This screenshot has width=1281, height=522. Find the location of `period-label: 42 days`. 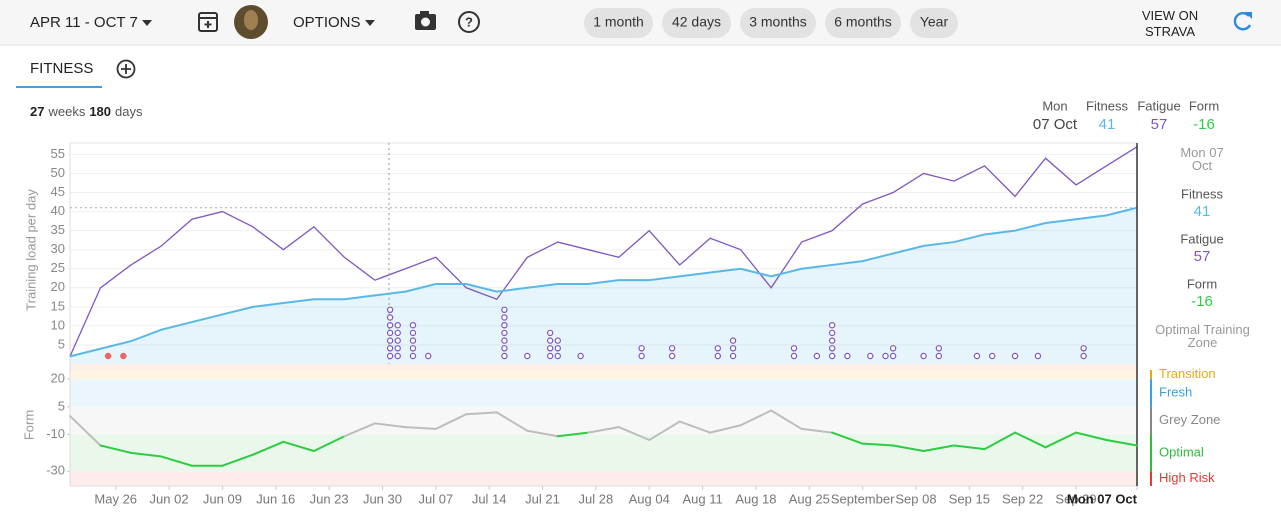

period-label: 42 days is located at coordinates (696, 22).